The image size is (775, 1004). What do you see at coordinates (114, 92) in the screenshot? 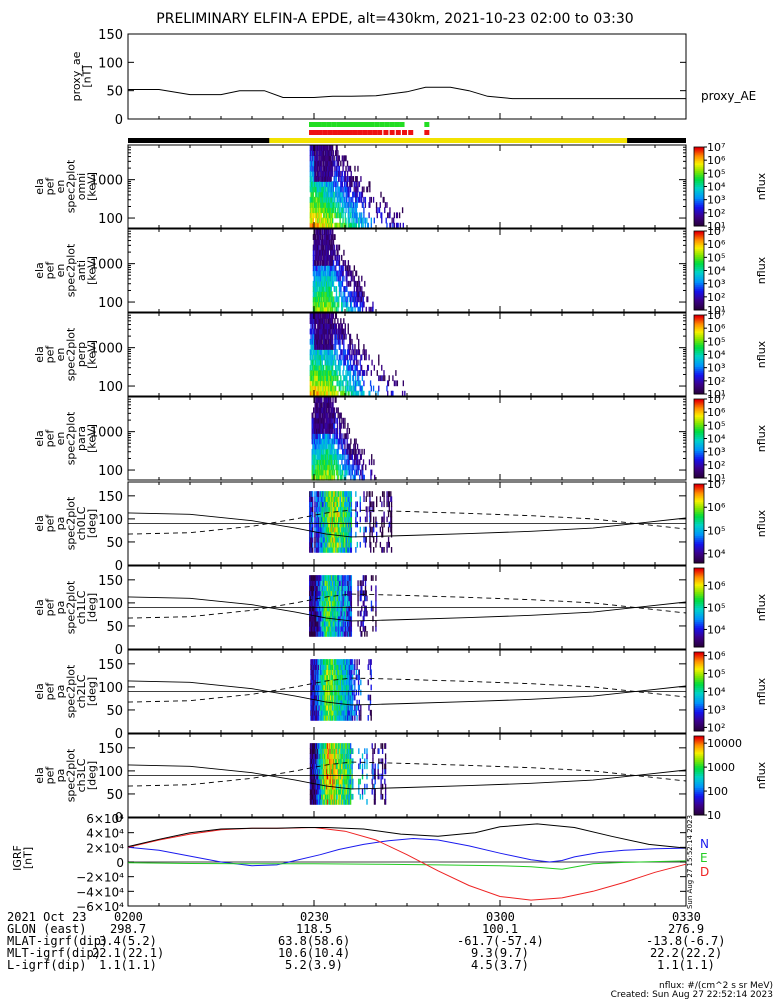
I see `ae-tick-label: 50` at bounding box center [114, 92].